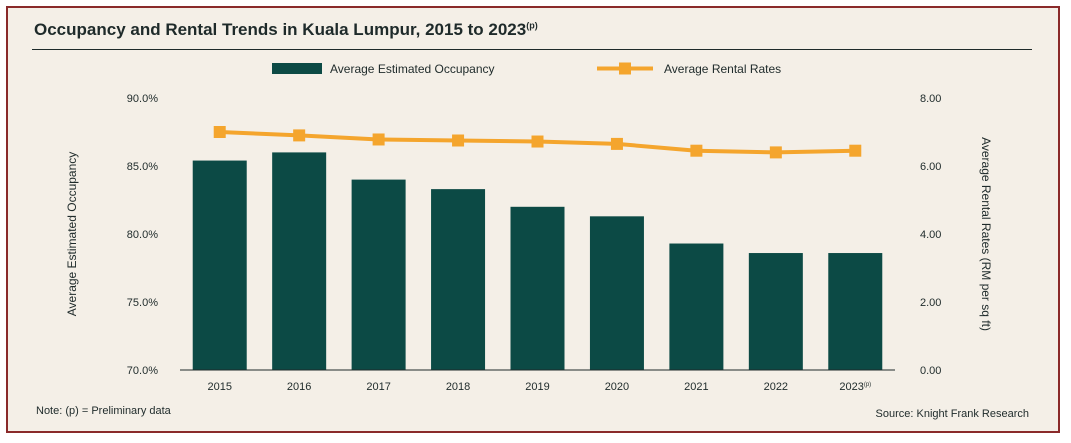 The image size is (1071, 443). I want to click on x-tick-label: 2015, so click(219, 387).